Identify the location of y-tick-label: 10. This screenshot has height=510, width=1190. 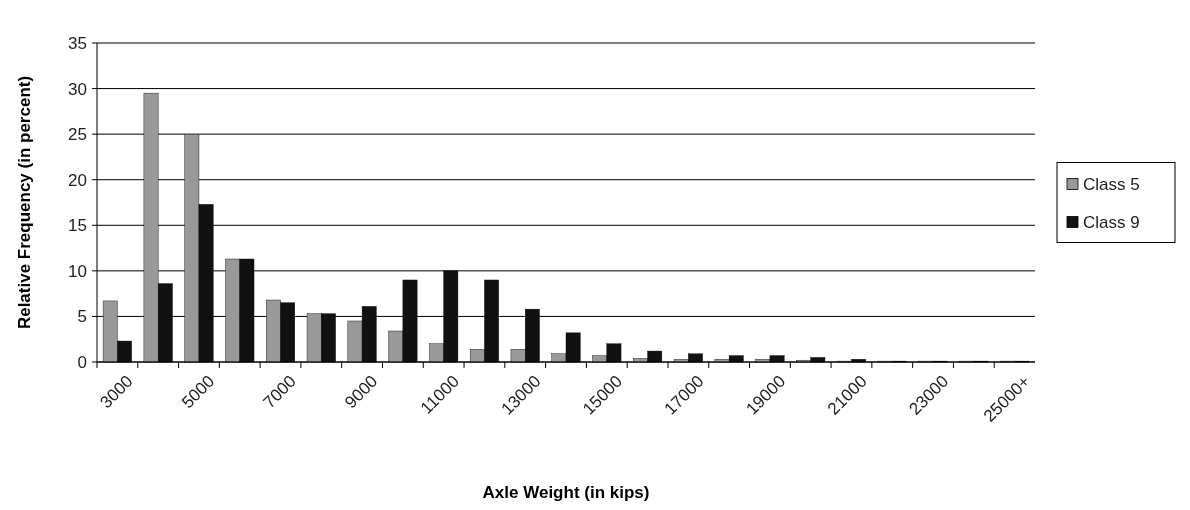
(77, 271).